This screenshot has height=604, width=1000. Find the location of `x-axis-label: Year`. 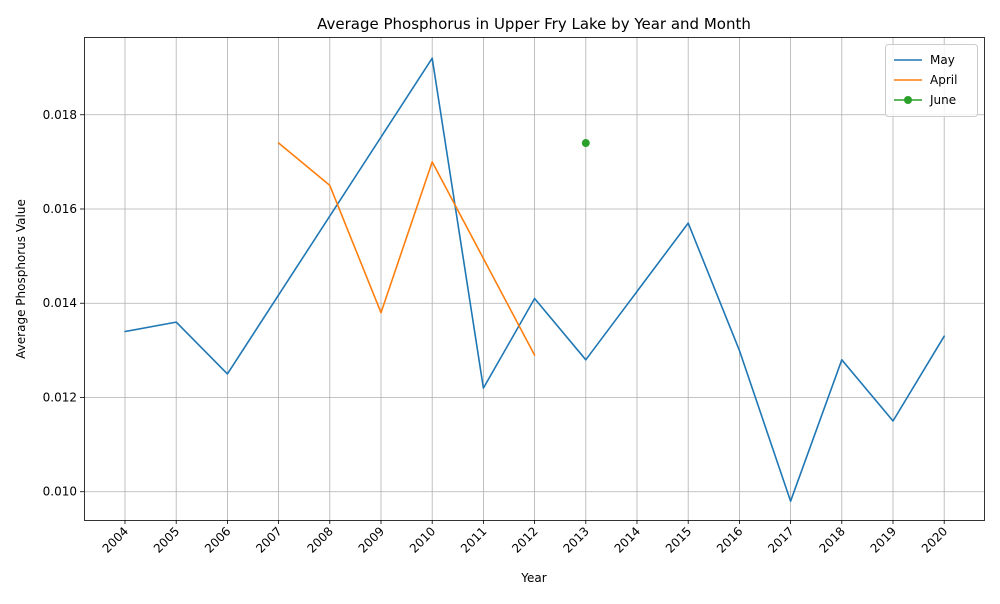

x-axis-label: Year is located at coordinates (533, 578).